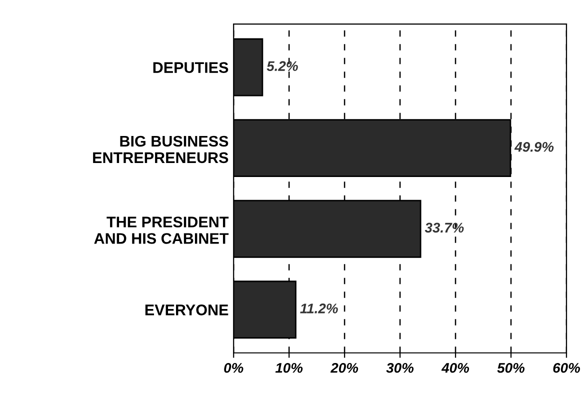  What do you see at coordinates (534, 147) in the screenshot?
I see `data-label: 49.9%` at bounding box center [534, 147].